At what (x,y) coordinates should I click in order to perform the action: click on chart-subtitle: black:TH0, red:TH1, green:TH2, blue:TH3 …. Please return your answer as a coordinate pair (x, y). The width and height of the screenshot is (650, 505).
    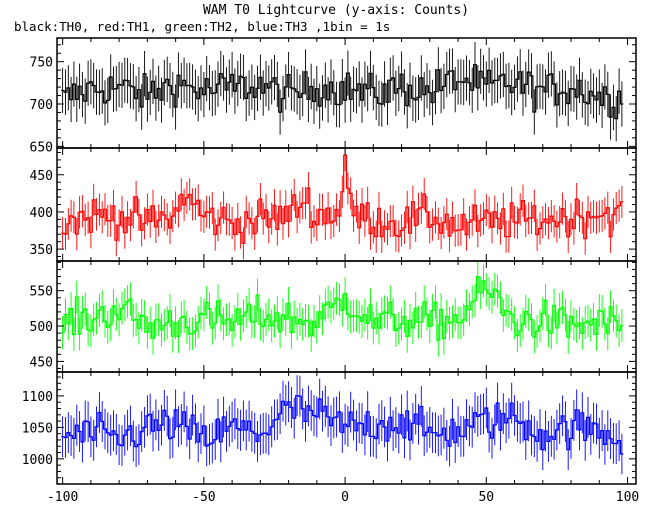
    Looking at the image, I should click on (202, 26).